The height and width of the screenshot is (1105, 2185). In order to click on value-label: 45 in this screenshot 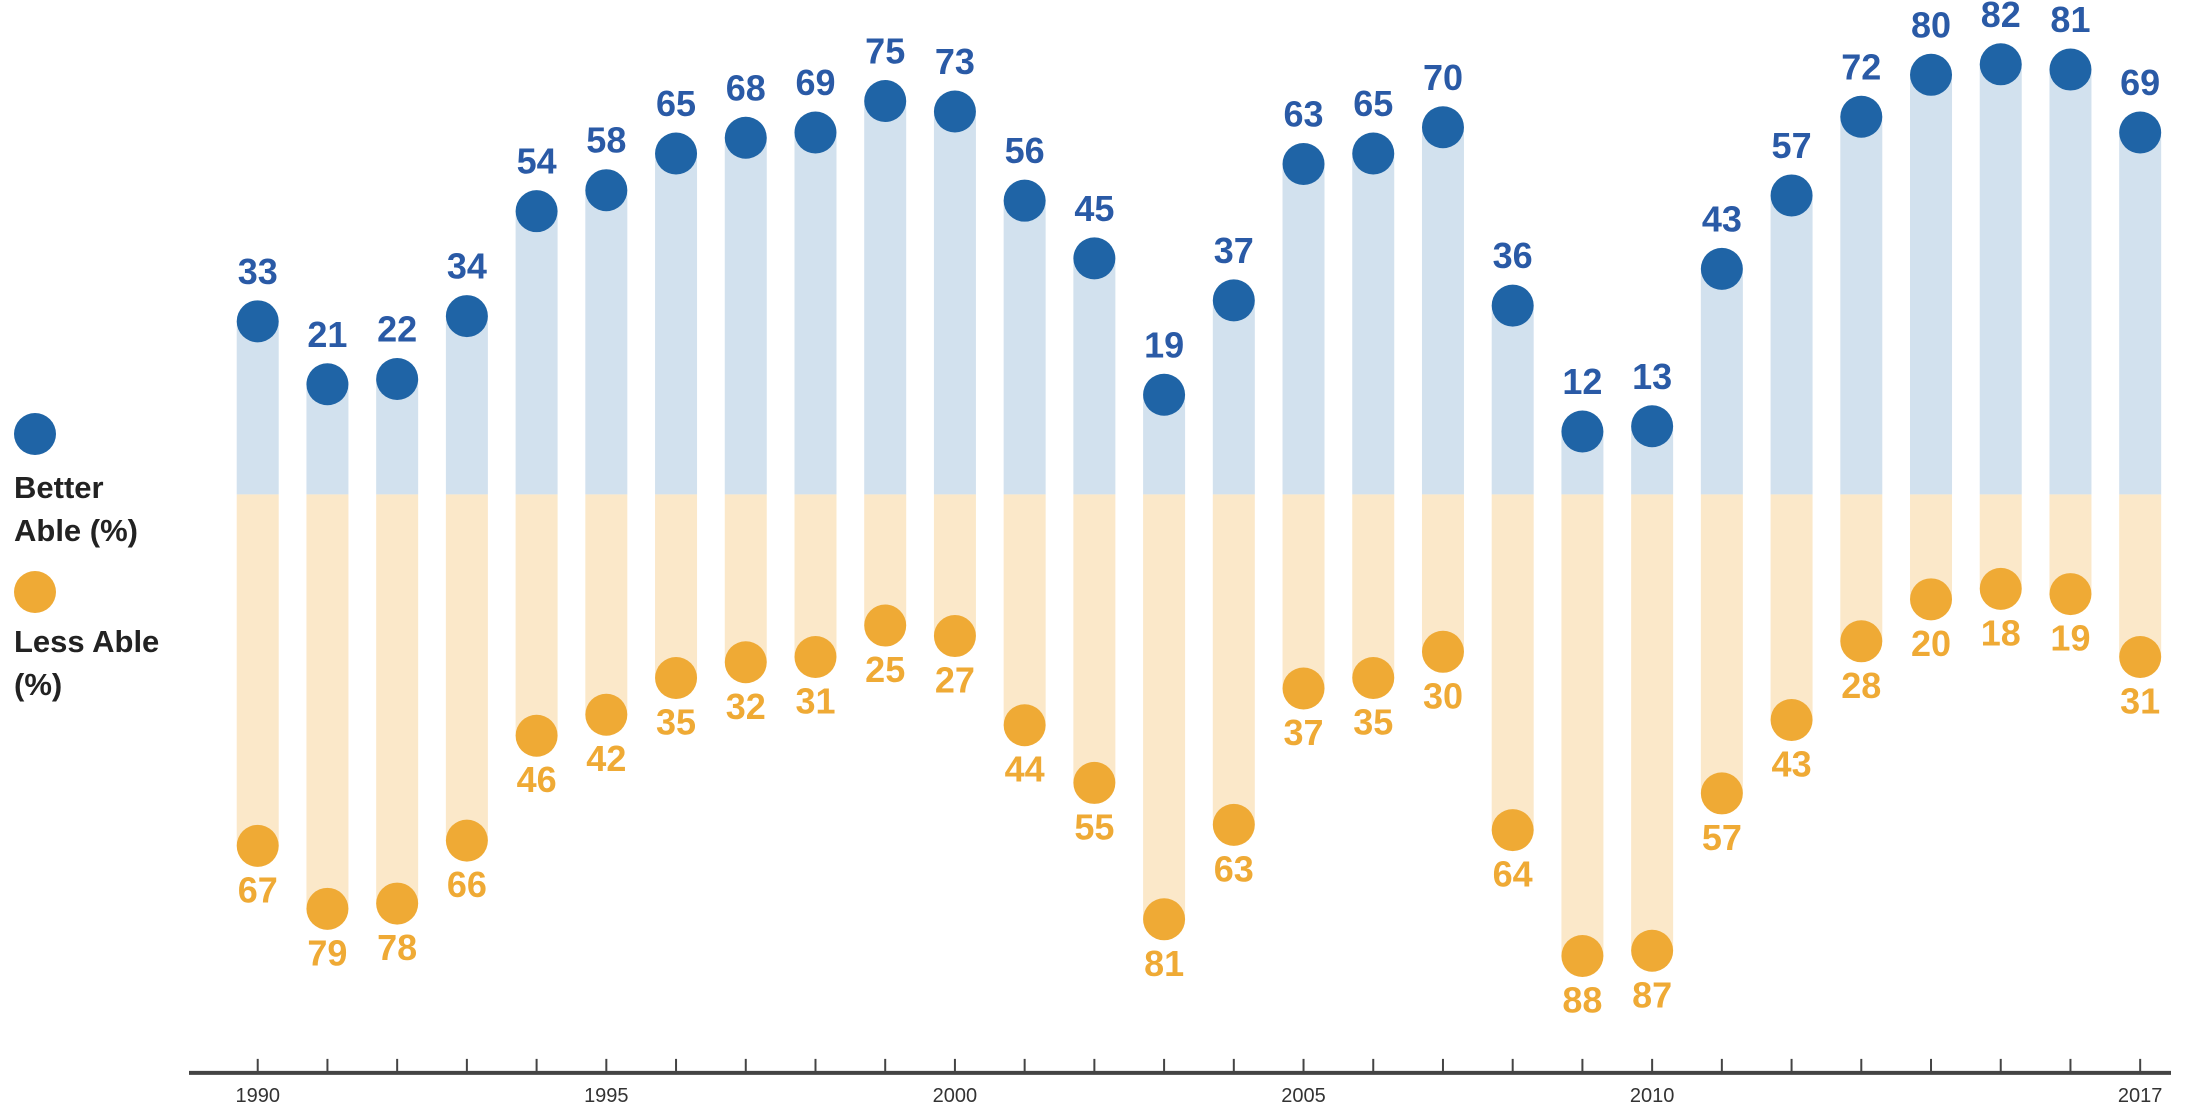, I will do `click(1094, 208)`.